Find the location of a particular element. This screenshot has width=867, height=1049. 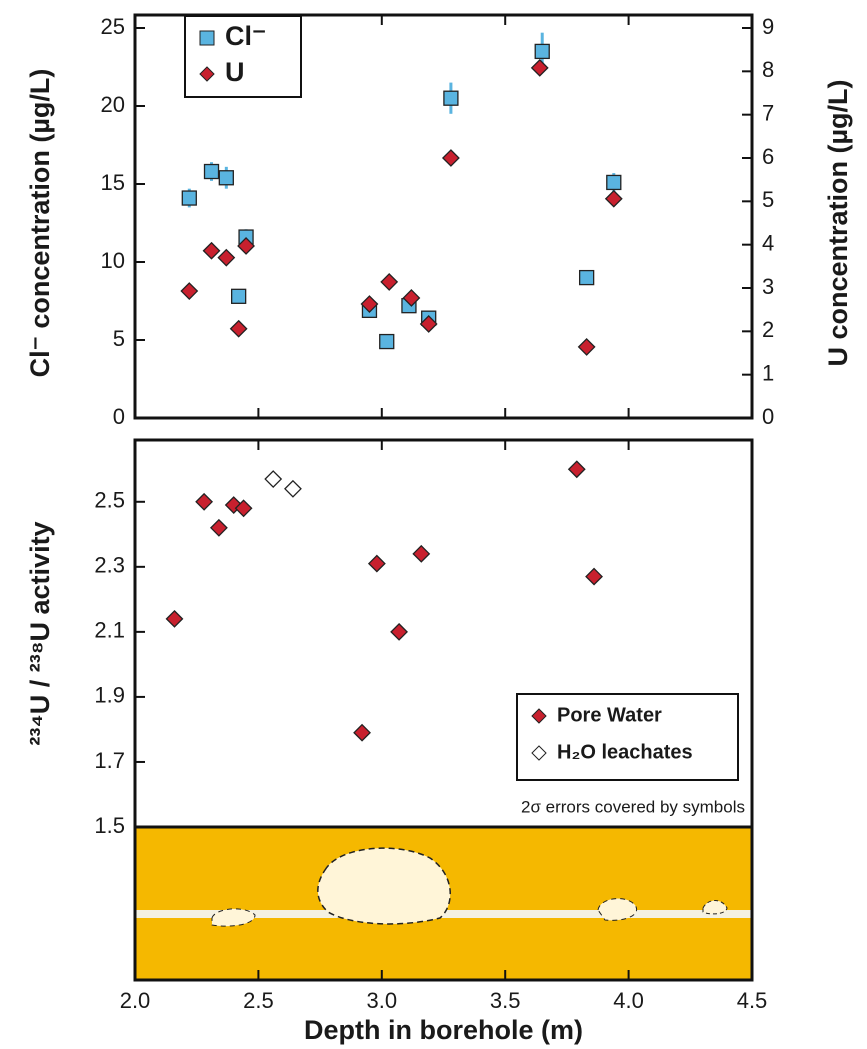

y-tick-label: 15 is located at coordinates (113, 182).